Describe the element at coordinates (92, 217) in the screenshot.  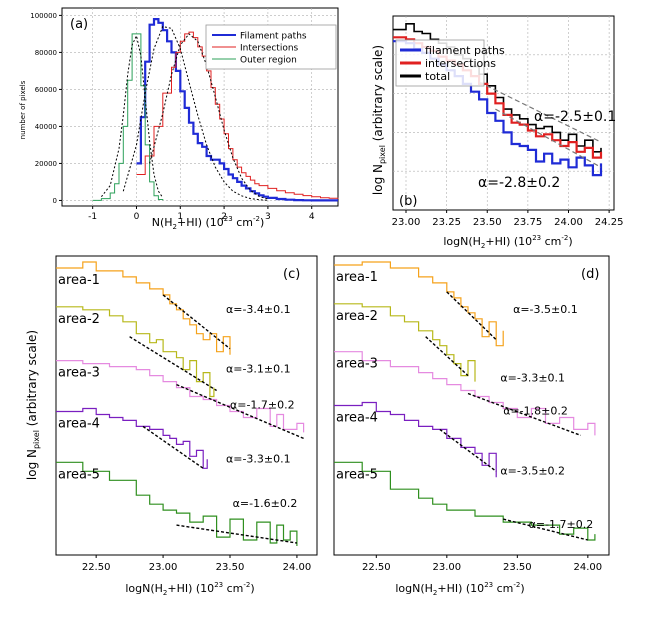
I see `x-tick-label: -1` at that location.